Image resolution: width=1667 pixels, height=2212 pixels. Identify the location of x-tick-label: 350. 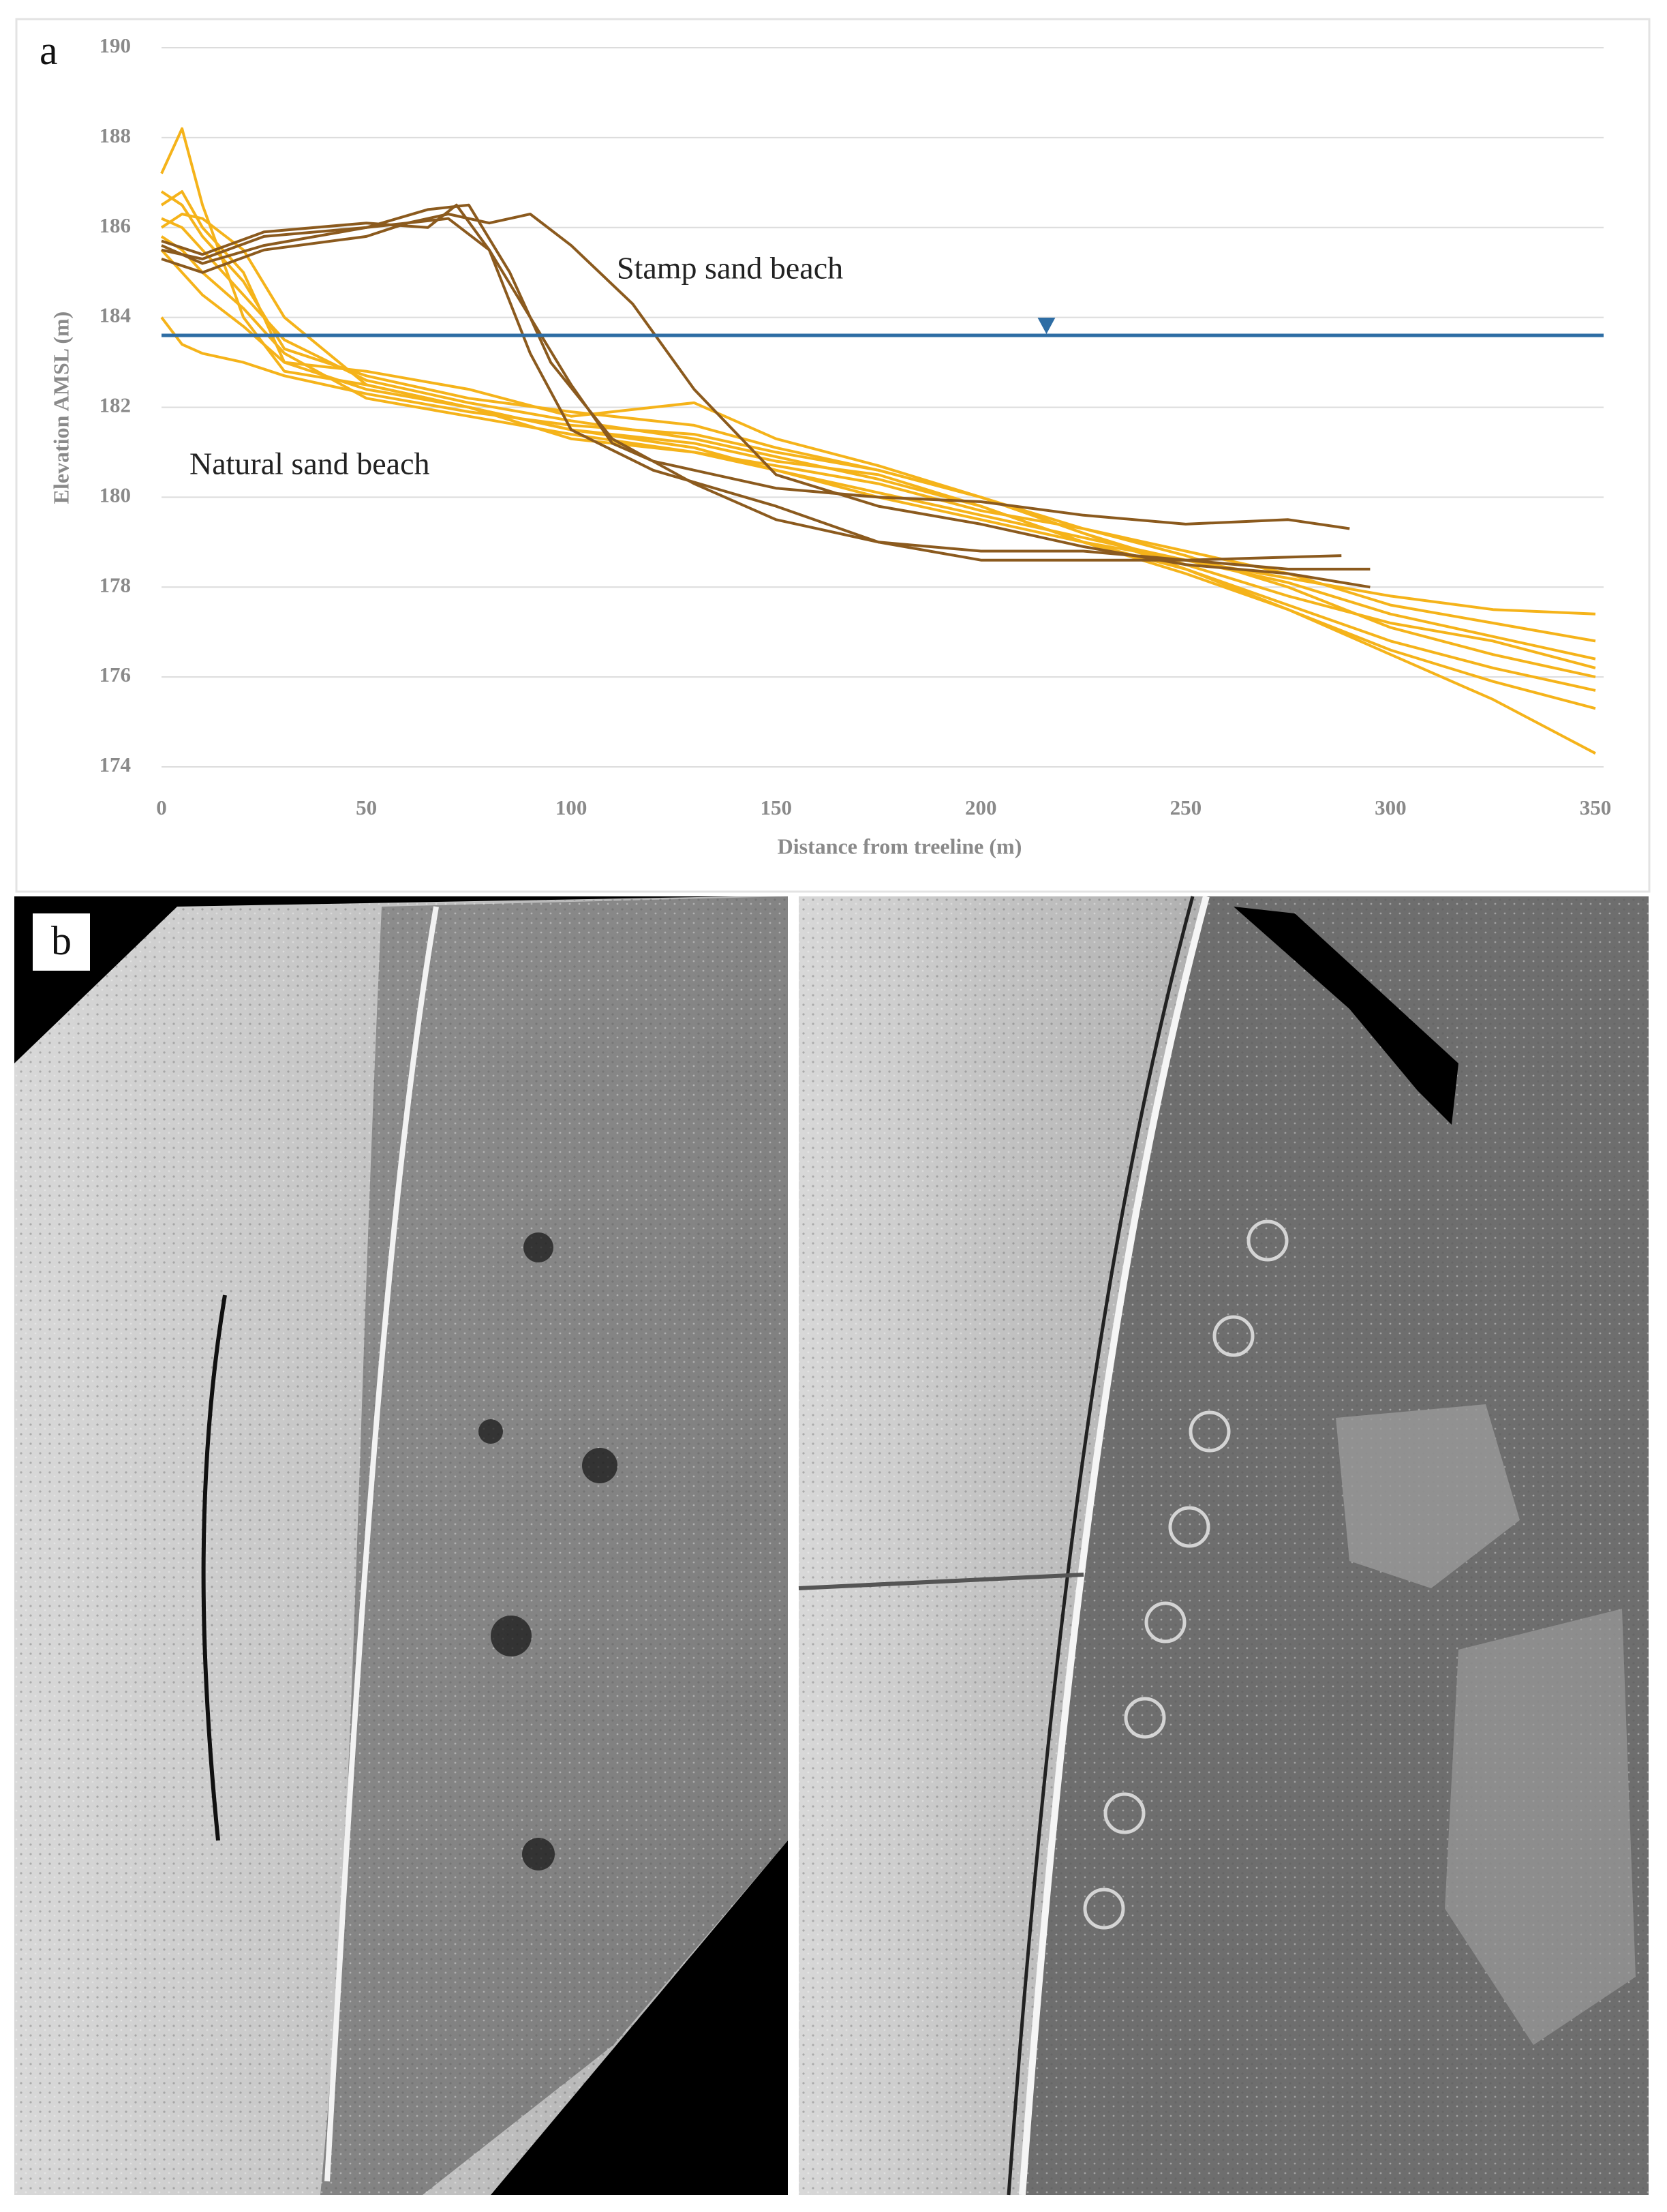
(1596, 807).